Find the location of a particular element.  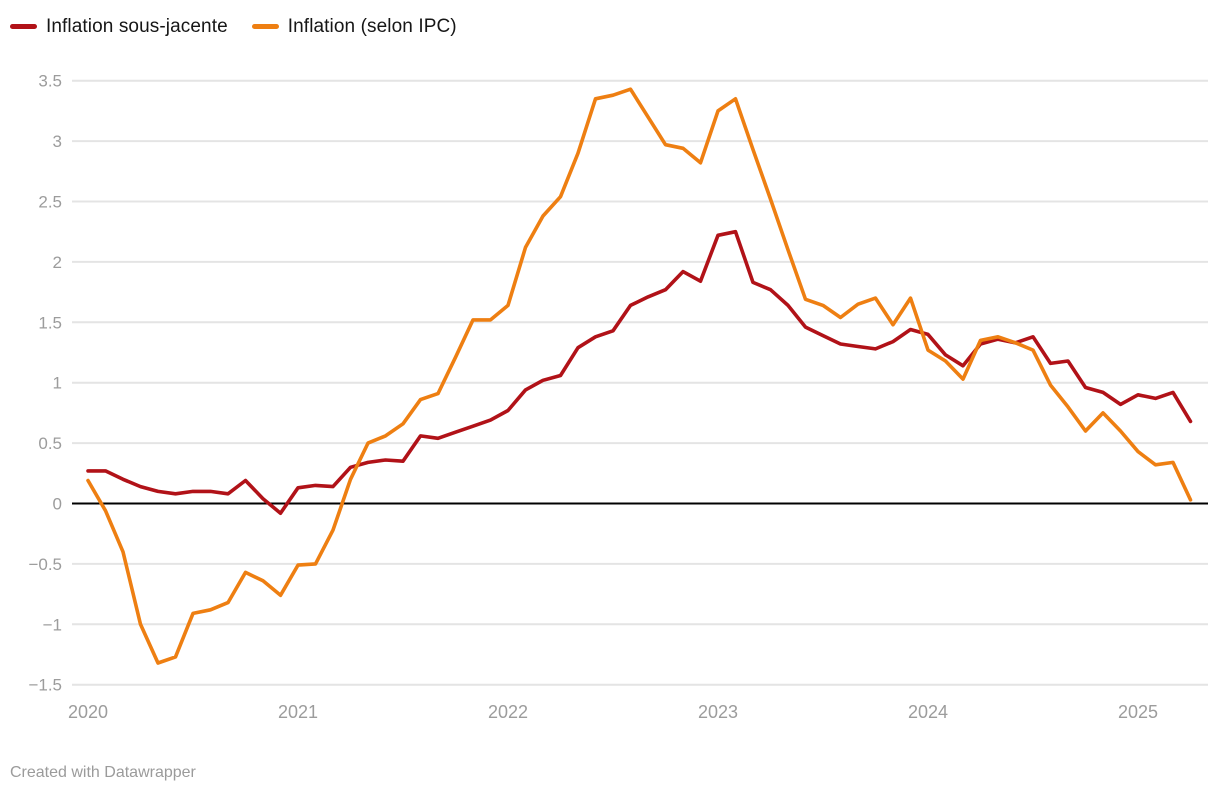

x-tick-label: 2023 is located at coordinates (718, 712).